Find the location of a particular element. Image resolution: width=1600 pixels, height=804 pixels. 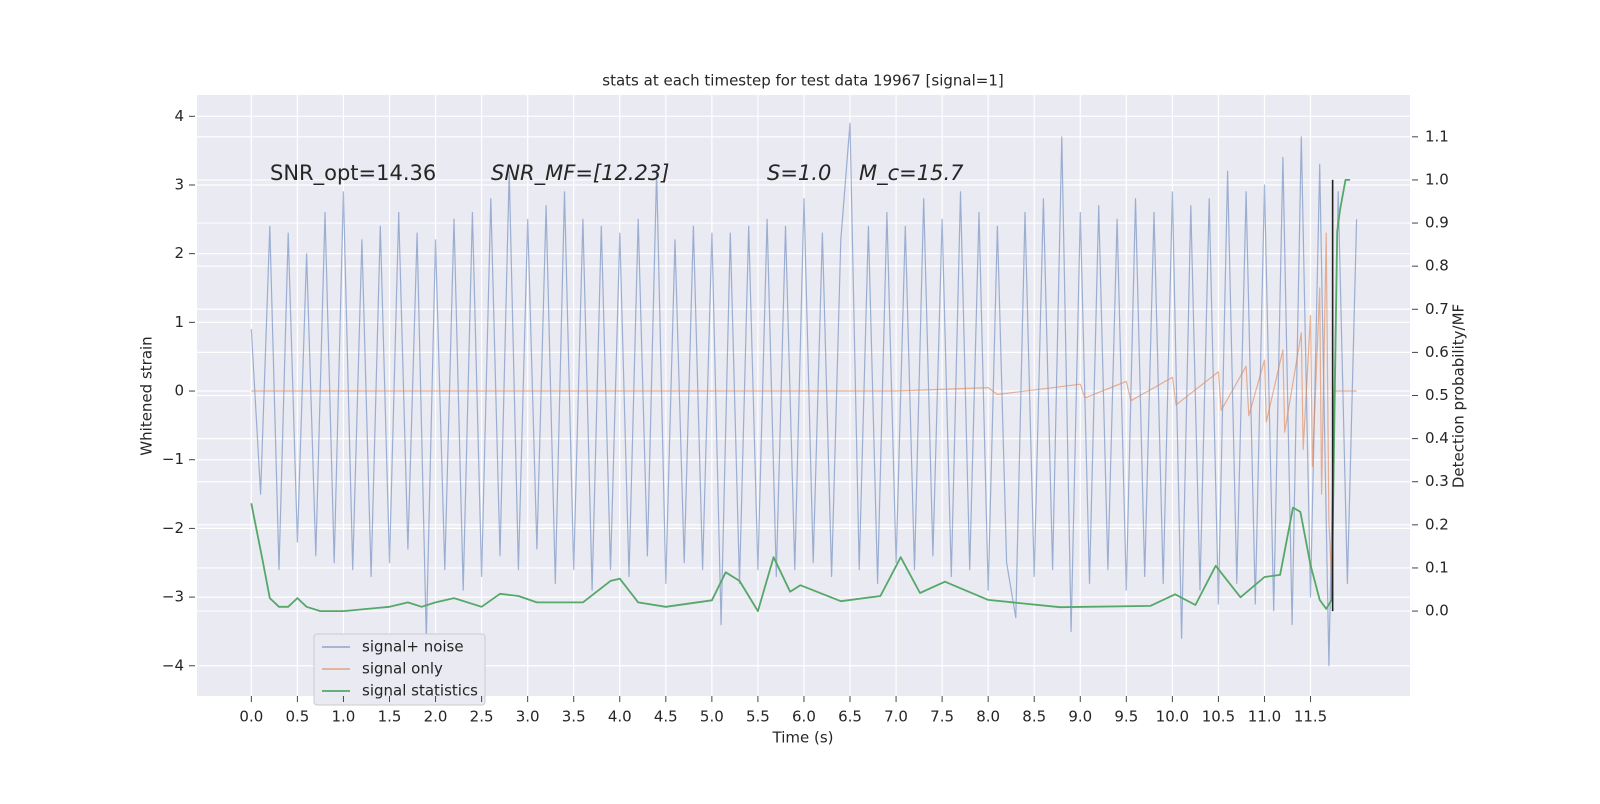

x-tick-label: 1.5 is located at coordinates (390, 717).